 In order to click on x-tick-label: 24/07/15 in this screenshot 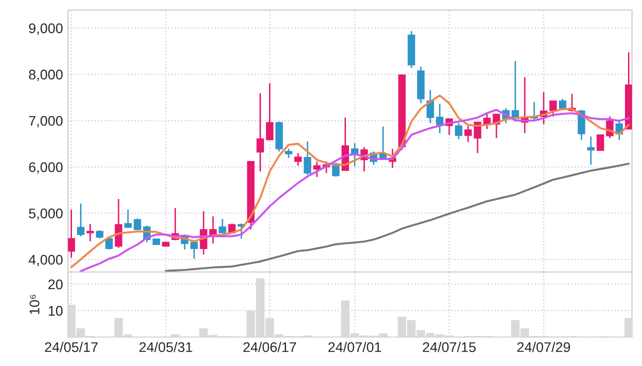, I will do `click(449, 347)`.